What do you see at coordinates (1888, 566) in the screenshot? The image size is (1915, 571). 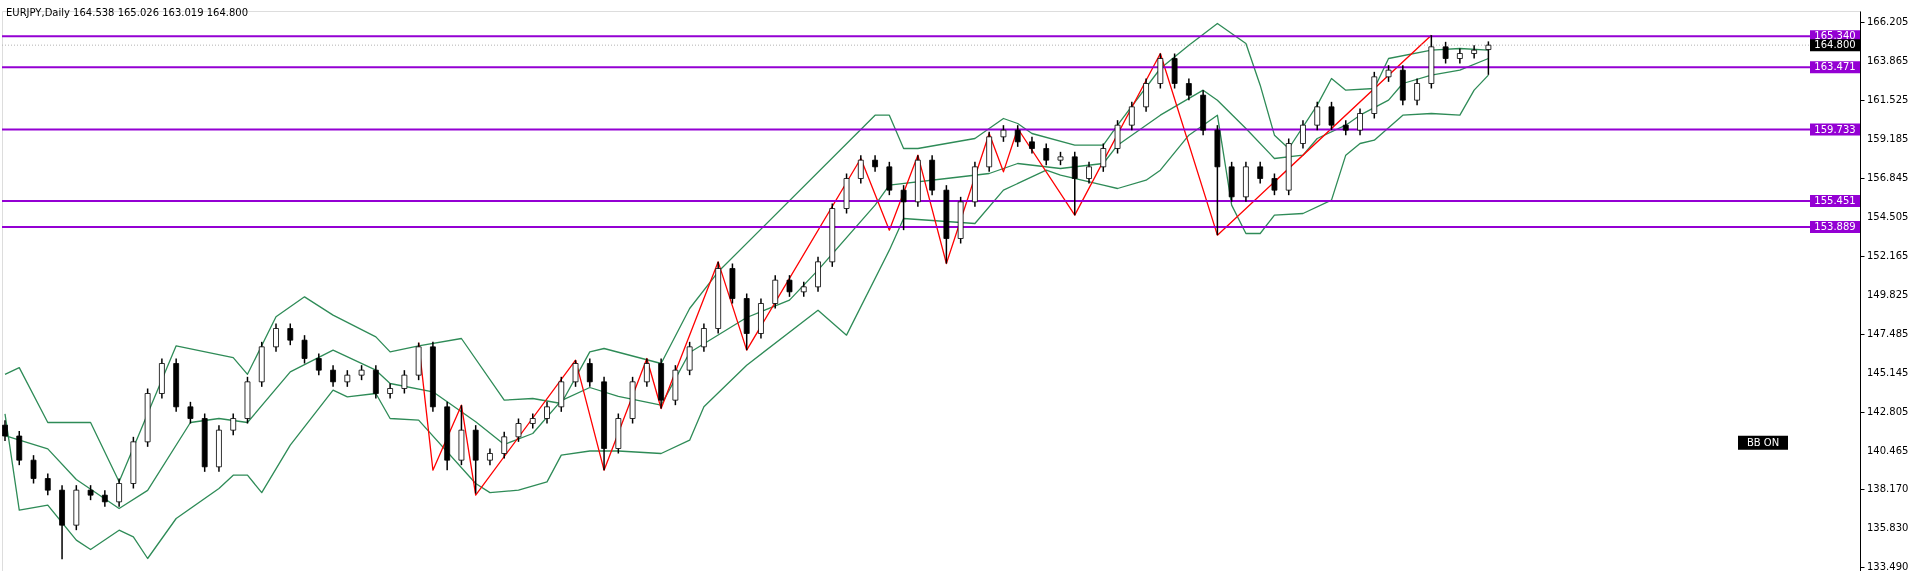 I see `y-tick-label: 133.490` at bounding box center [1888, 566].